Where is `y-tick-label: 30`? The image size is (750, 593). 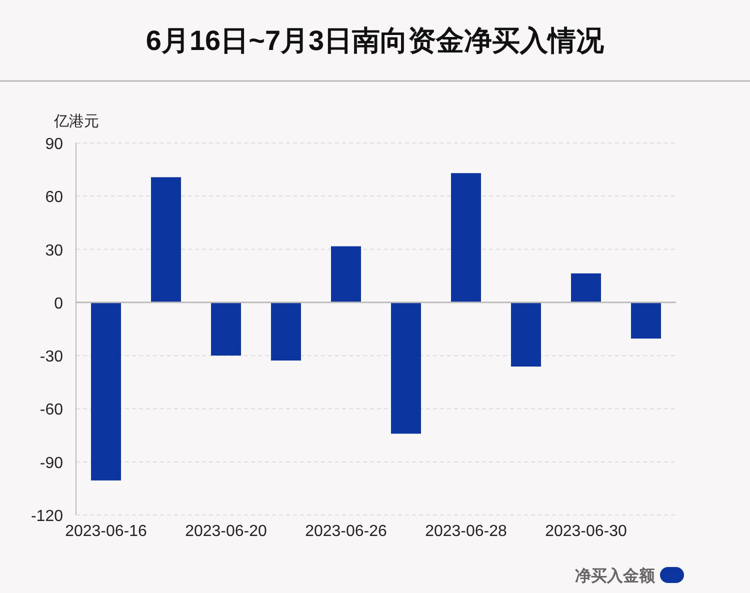 y-tick-label: 30 is located at coordinates (54, 251).